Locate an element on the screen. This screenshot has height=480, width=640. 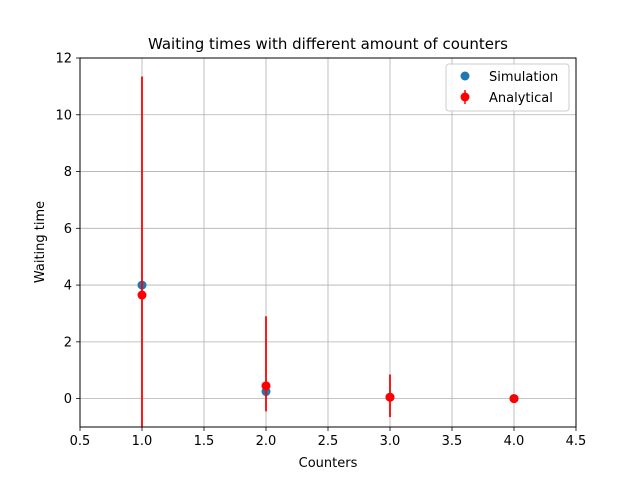
x-tick-label: 2.0 is located at coordinates (266, 441).